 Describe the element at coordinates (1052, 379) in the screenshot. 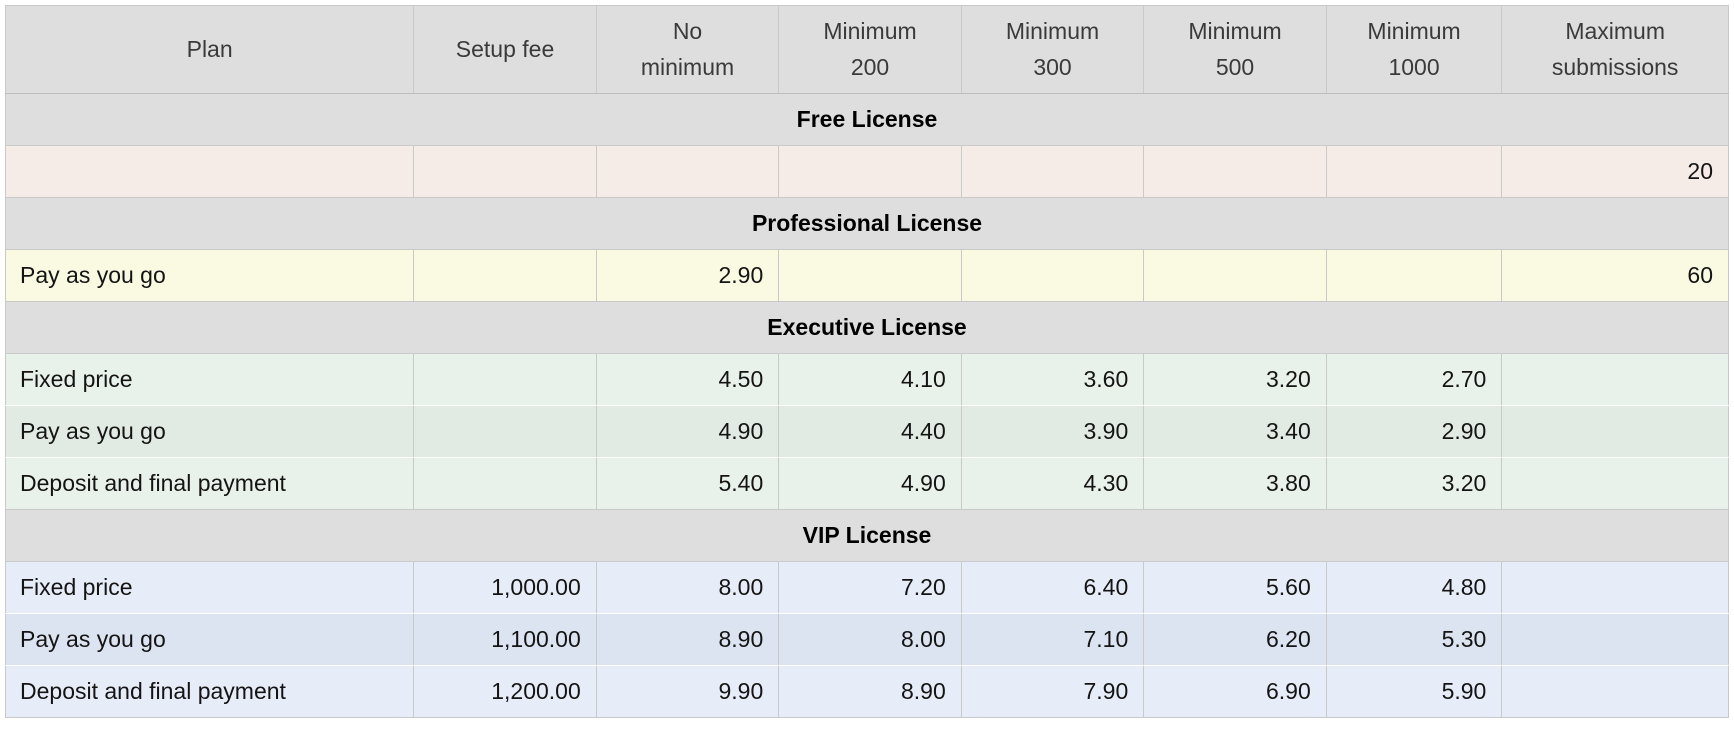

I see `cell-minimum-300: 3.60` at that location.